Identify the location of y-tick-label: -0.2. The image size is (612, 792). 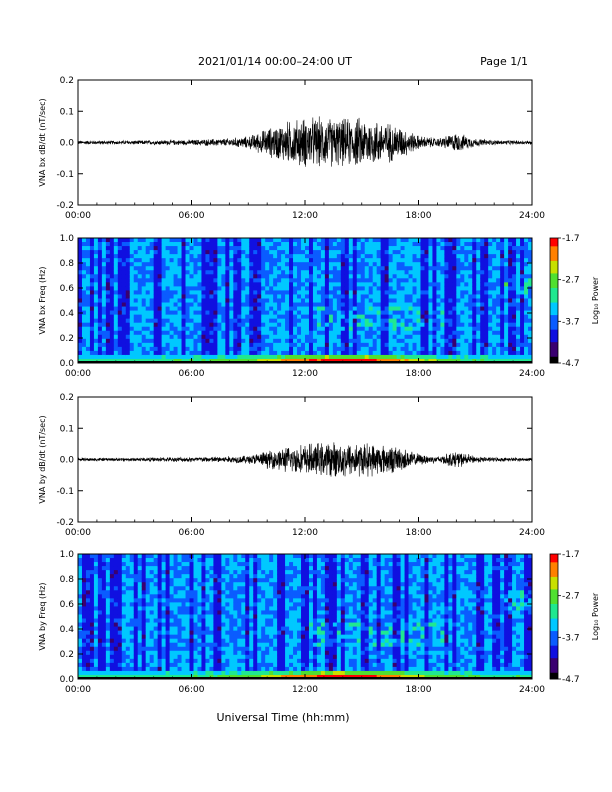
(65, 206).